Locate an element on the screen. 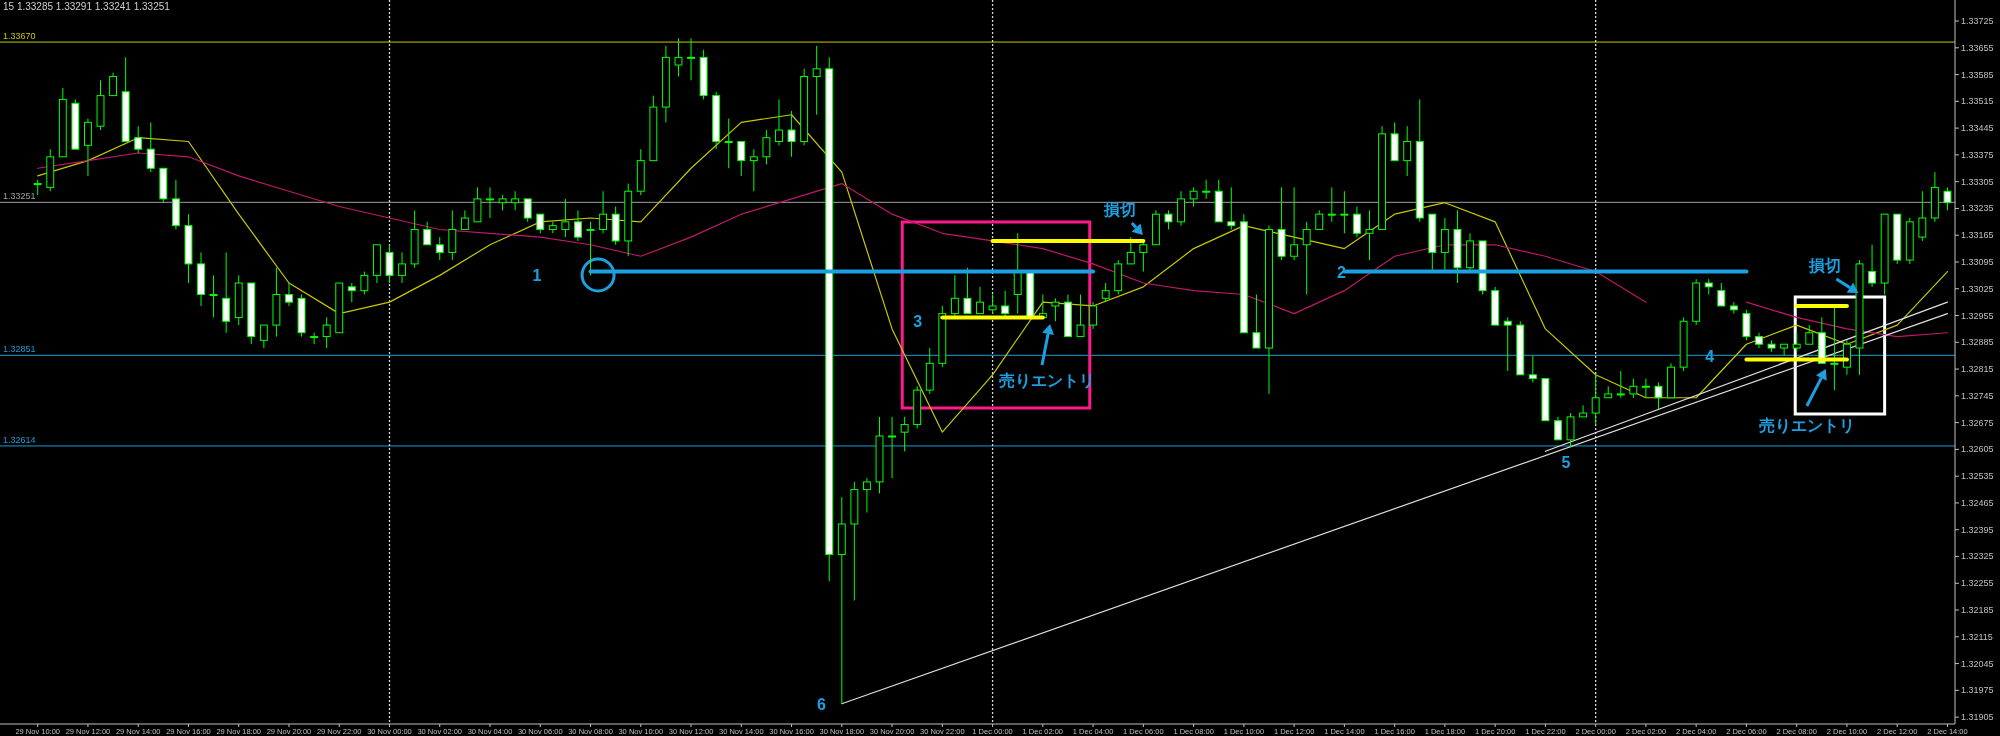 The image size is (2000, 736). y-tick-label: 1.32395 is located at coordinates (1977, 529).